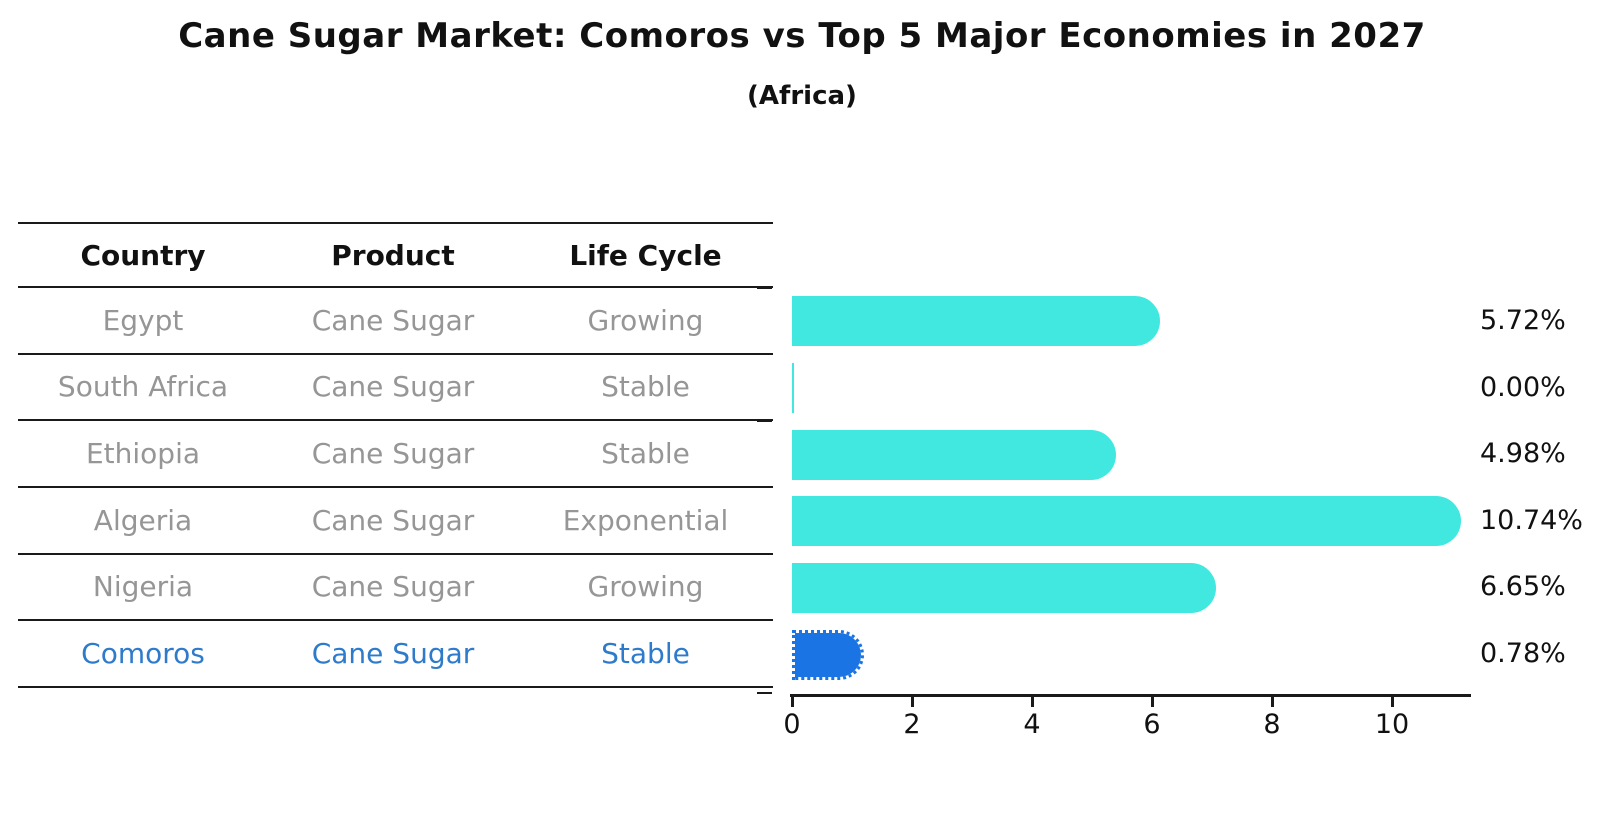  What do you see at coordinates (1531, 520) in the screenshot?
I see `value-label-algeria: 10.74%` at bounding box center [1531, 520].